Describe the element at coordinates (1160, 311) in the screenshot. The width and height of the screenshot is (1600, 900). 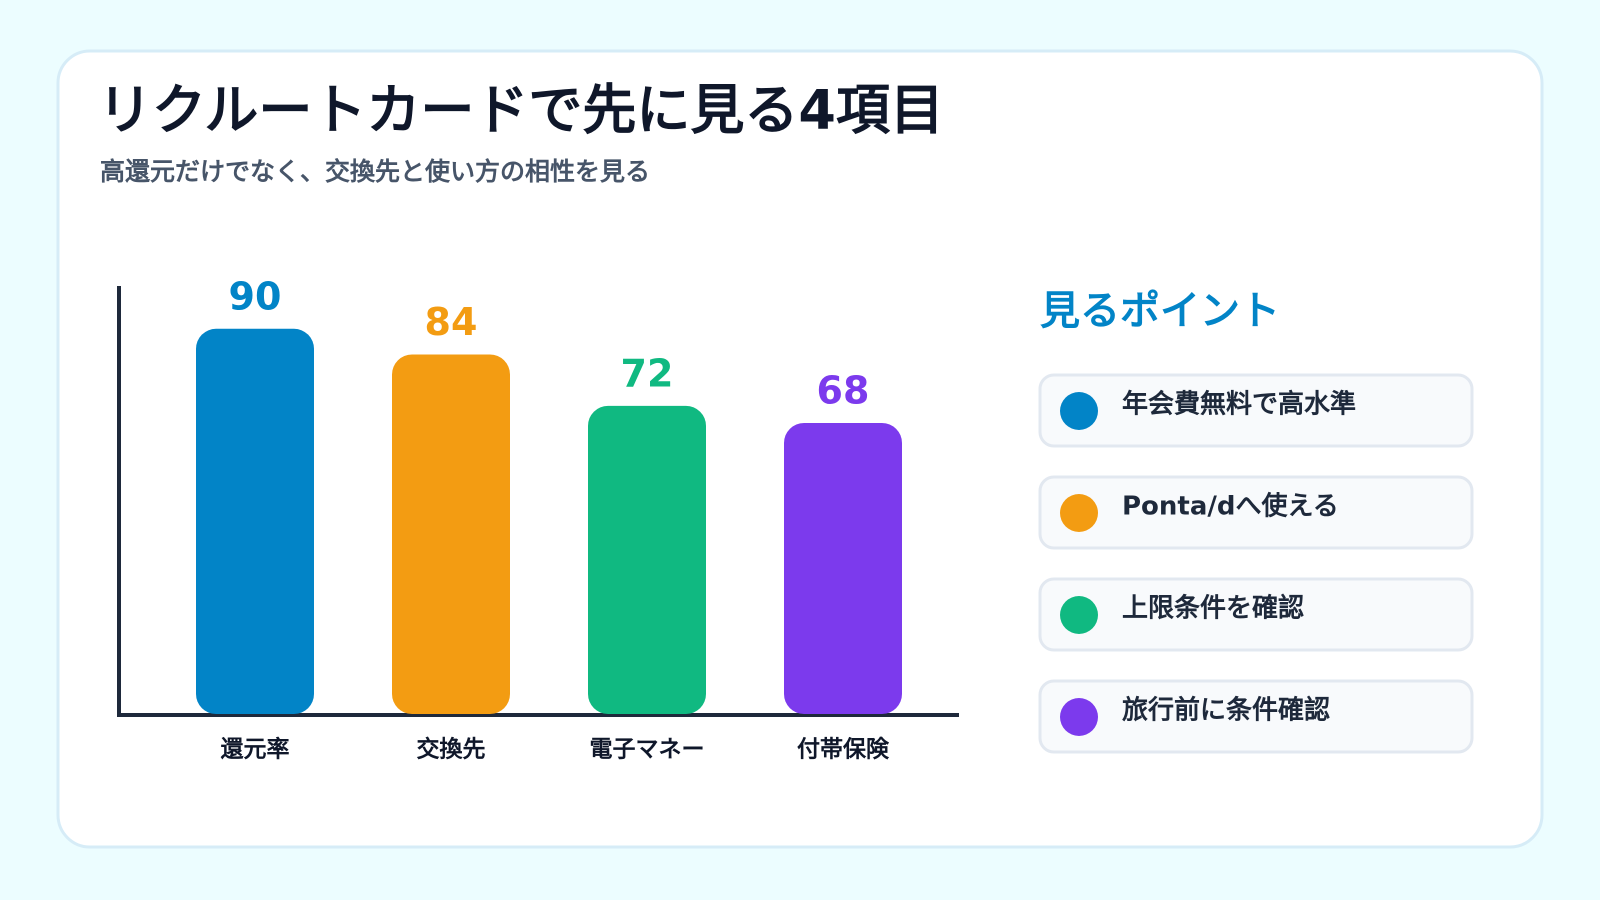
I see `points-title: 見るポイント` at that location.